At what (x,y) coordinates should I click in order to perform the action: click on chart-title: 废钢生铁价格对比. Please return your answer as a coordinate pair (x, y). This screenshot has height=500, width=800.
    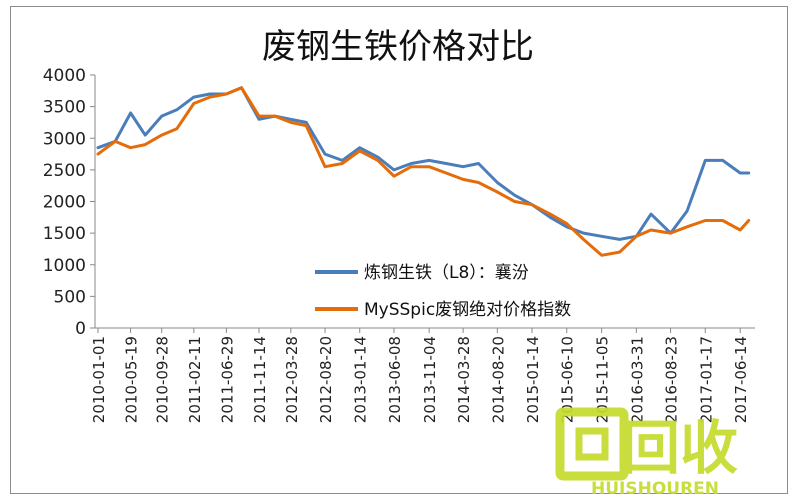
    Looking at the image, I should click on (398, 47).